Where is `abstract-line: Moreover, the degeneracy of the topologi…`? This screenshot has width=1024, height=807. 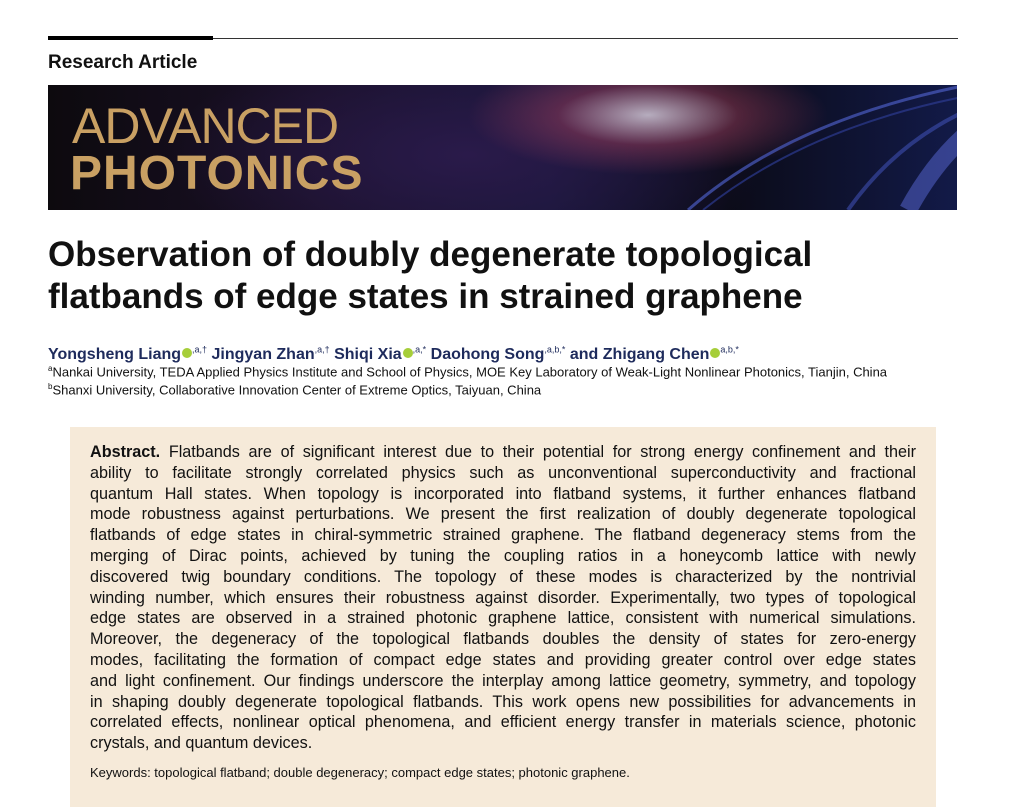 abstract-line: Moreover, the degeneracy of the topologi… is located at coordinates (503, 639).